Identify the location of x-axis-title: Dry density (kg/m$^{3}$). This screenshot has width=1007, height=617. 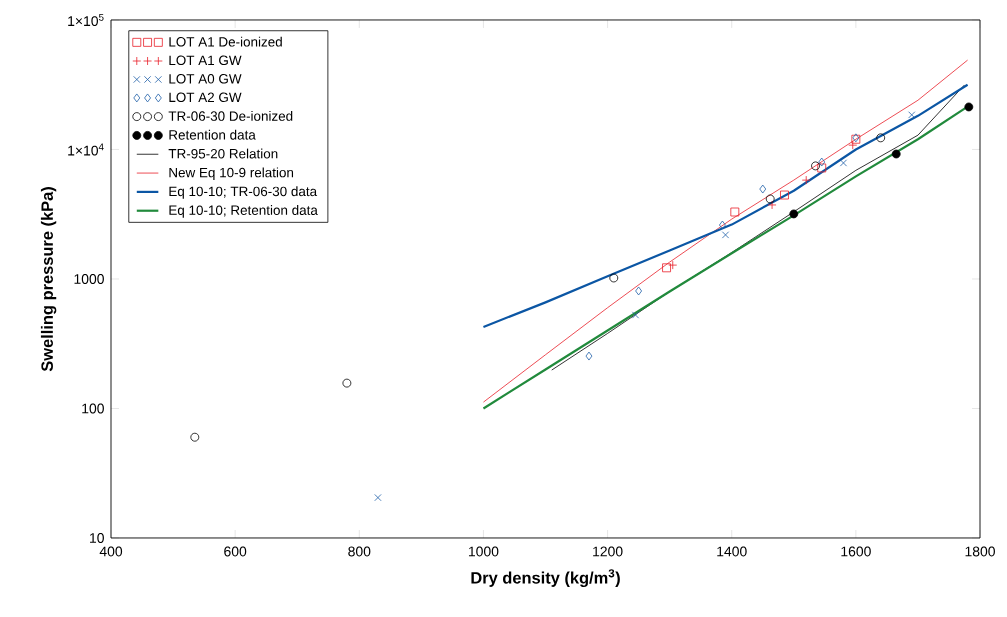
(545, 578).